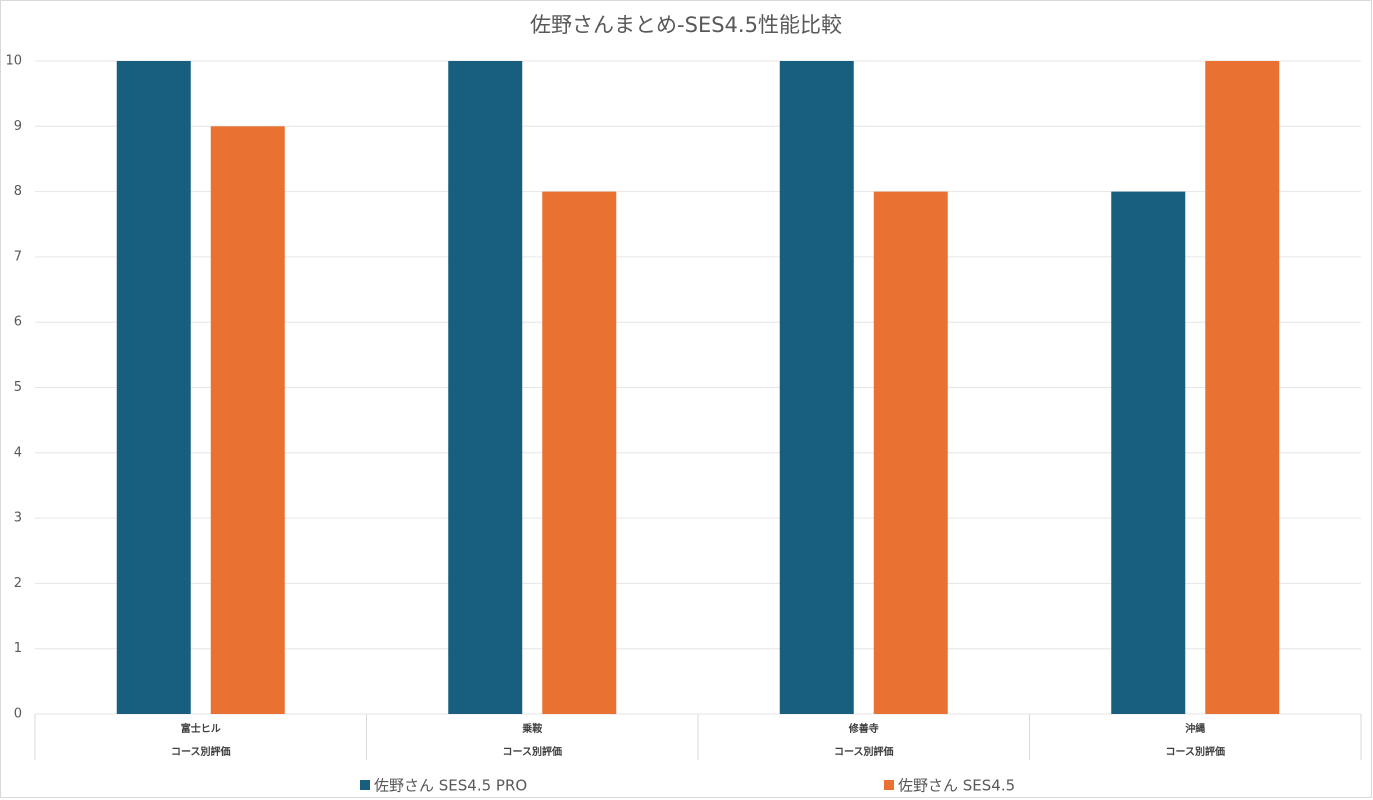 The height and width of the screenshot is (800, 1373). I want to click on chart-title: 佐野さんまとめ-SES4.5性能比較, so click(686, 25).